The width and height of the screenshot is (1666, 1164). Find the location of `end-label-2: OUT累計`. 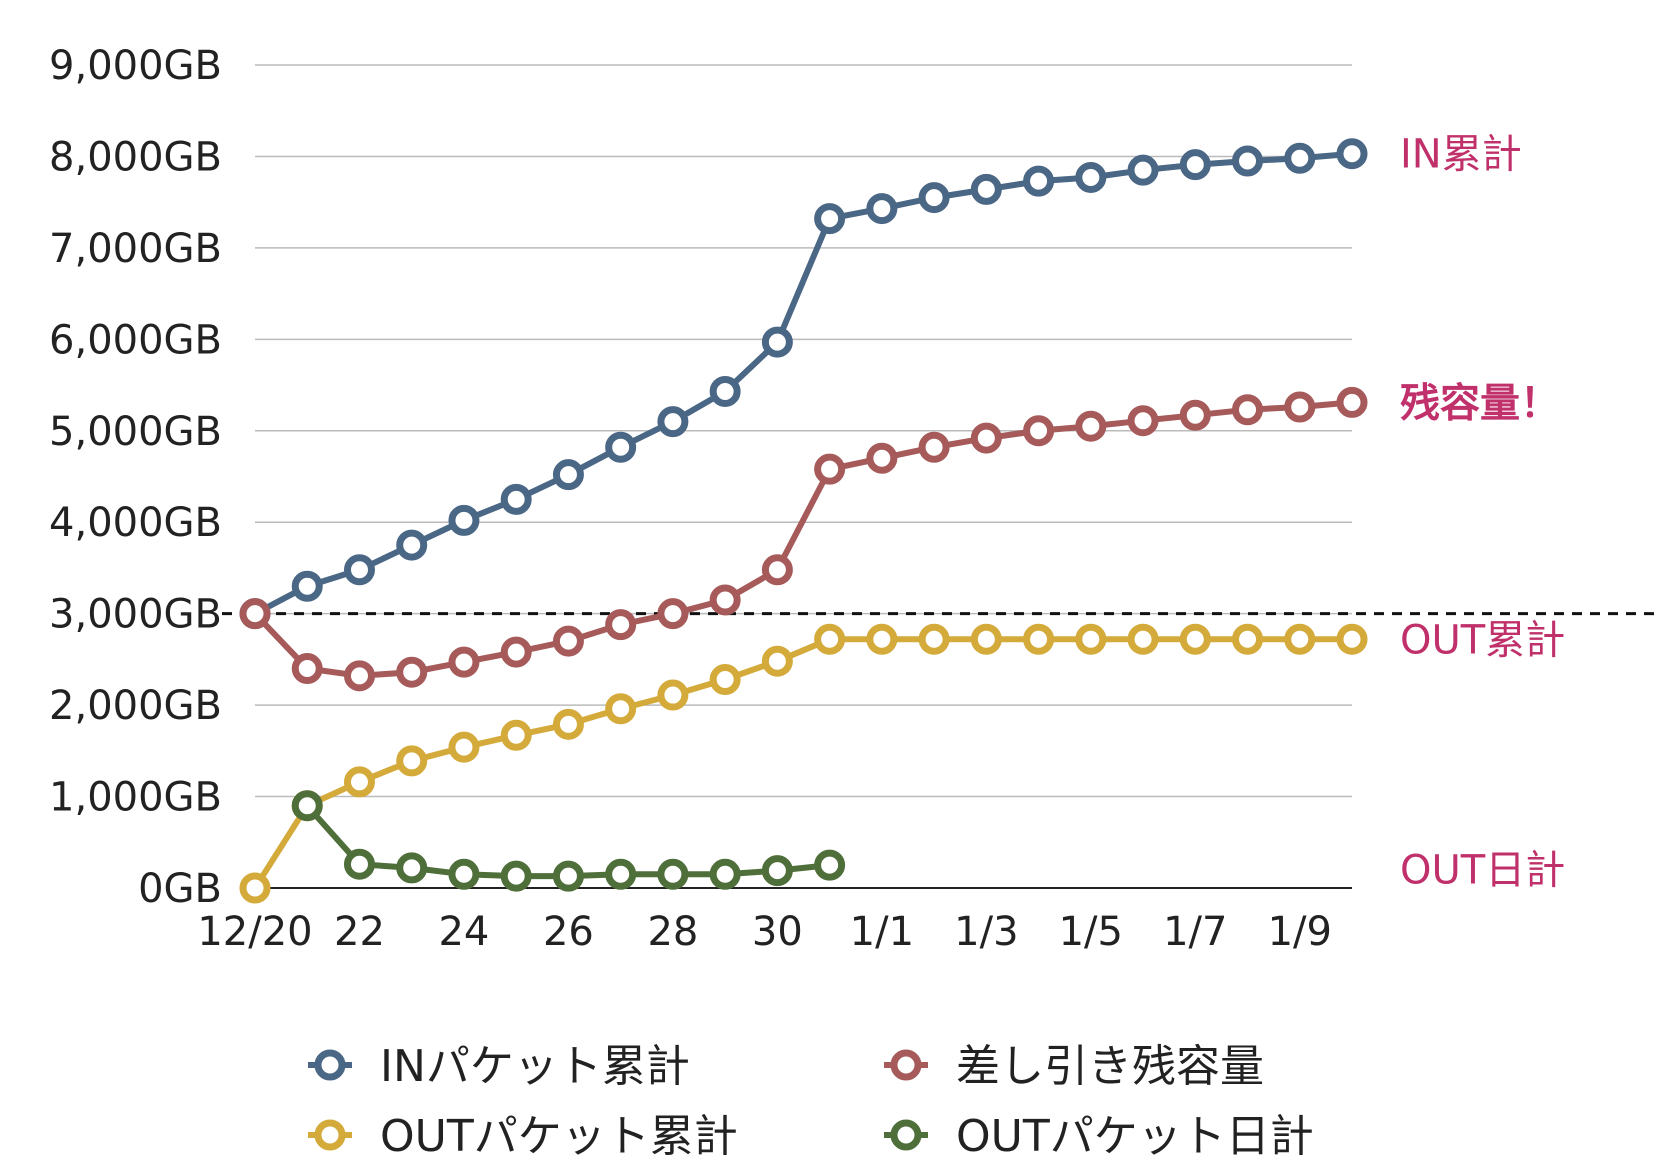

end-label-2: OUT累計 is located at coordinates (1482, 640).